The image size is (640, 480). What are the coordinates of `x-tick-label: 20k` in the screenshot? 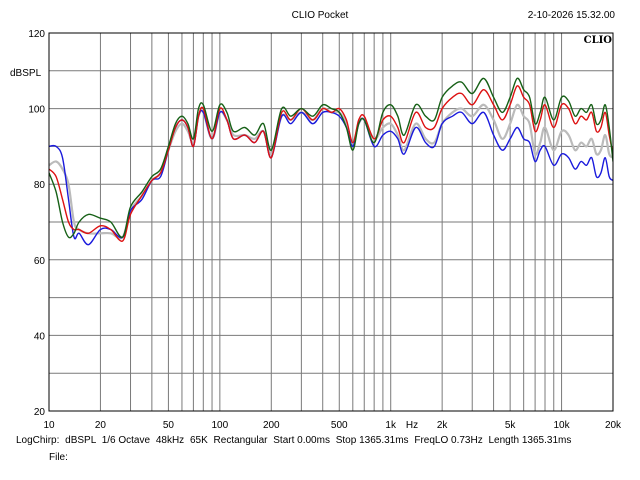 It's located at (613, 425).